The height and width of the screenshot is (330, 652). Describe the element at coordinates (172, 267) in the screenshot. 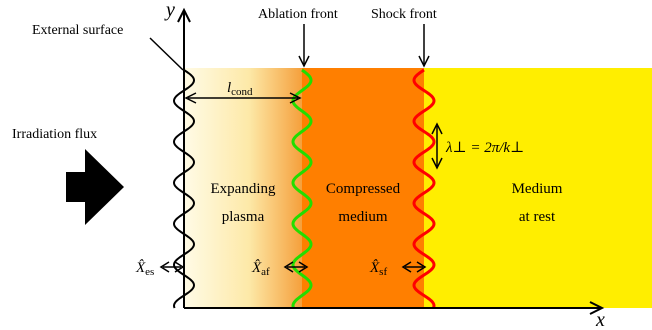

I see `x-es-amplitude-arrow` at that location.